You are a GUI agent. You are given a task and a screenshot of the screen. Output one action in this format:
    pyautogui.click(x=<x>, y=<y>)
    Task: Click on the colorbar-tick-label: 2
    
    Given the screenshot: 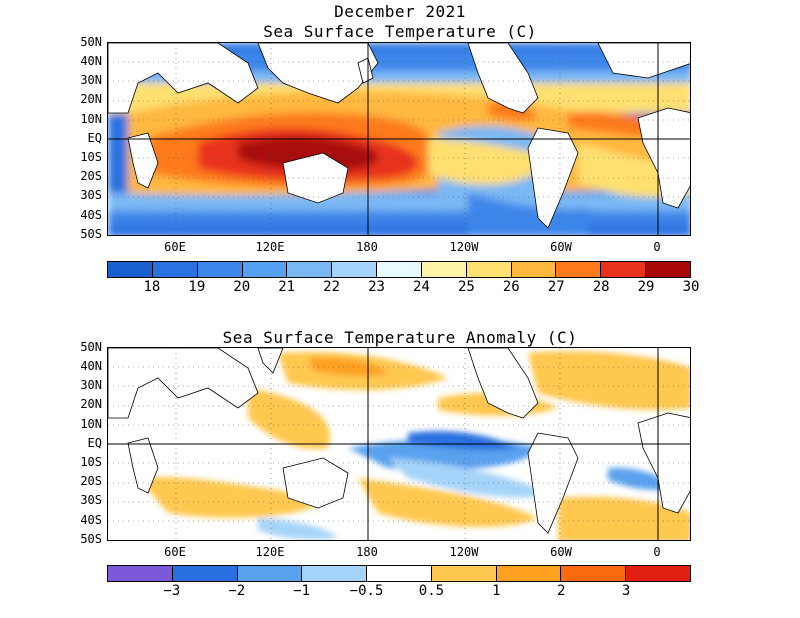 What is the action you would take?
    pyautogui.click(x=561, y=591)
    